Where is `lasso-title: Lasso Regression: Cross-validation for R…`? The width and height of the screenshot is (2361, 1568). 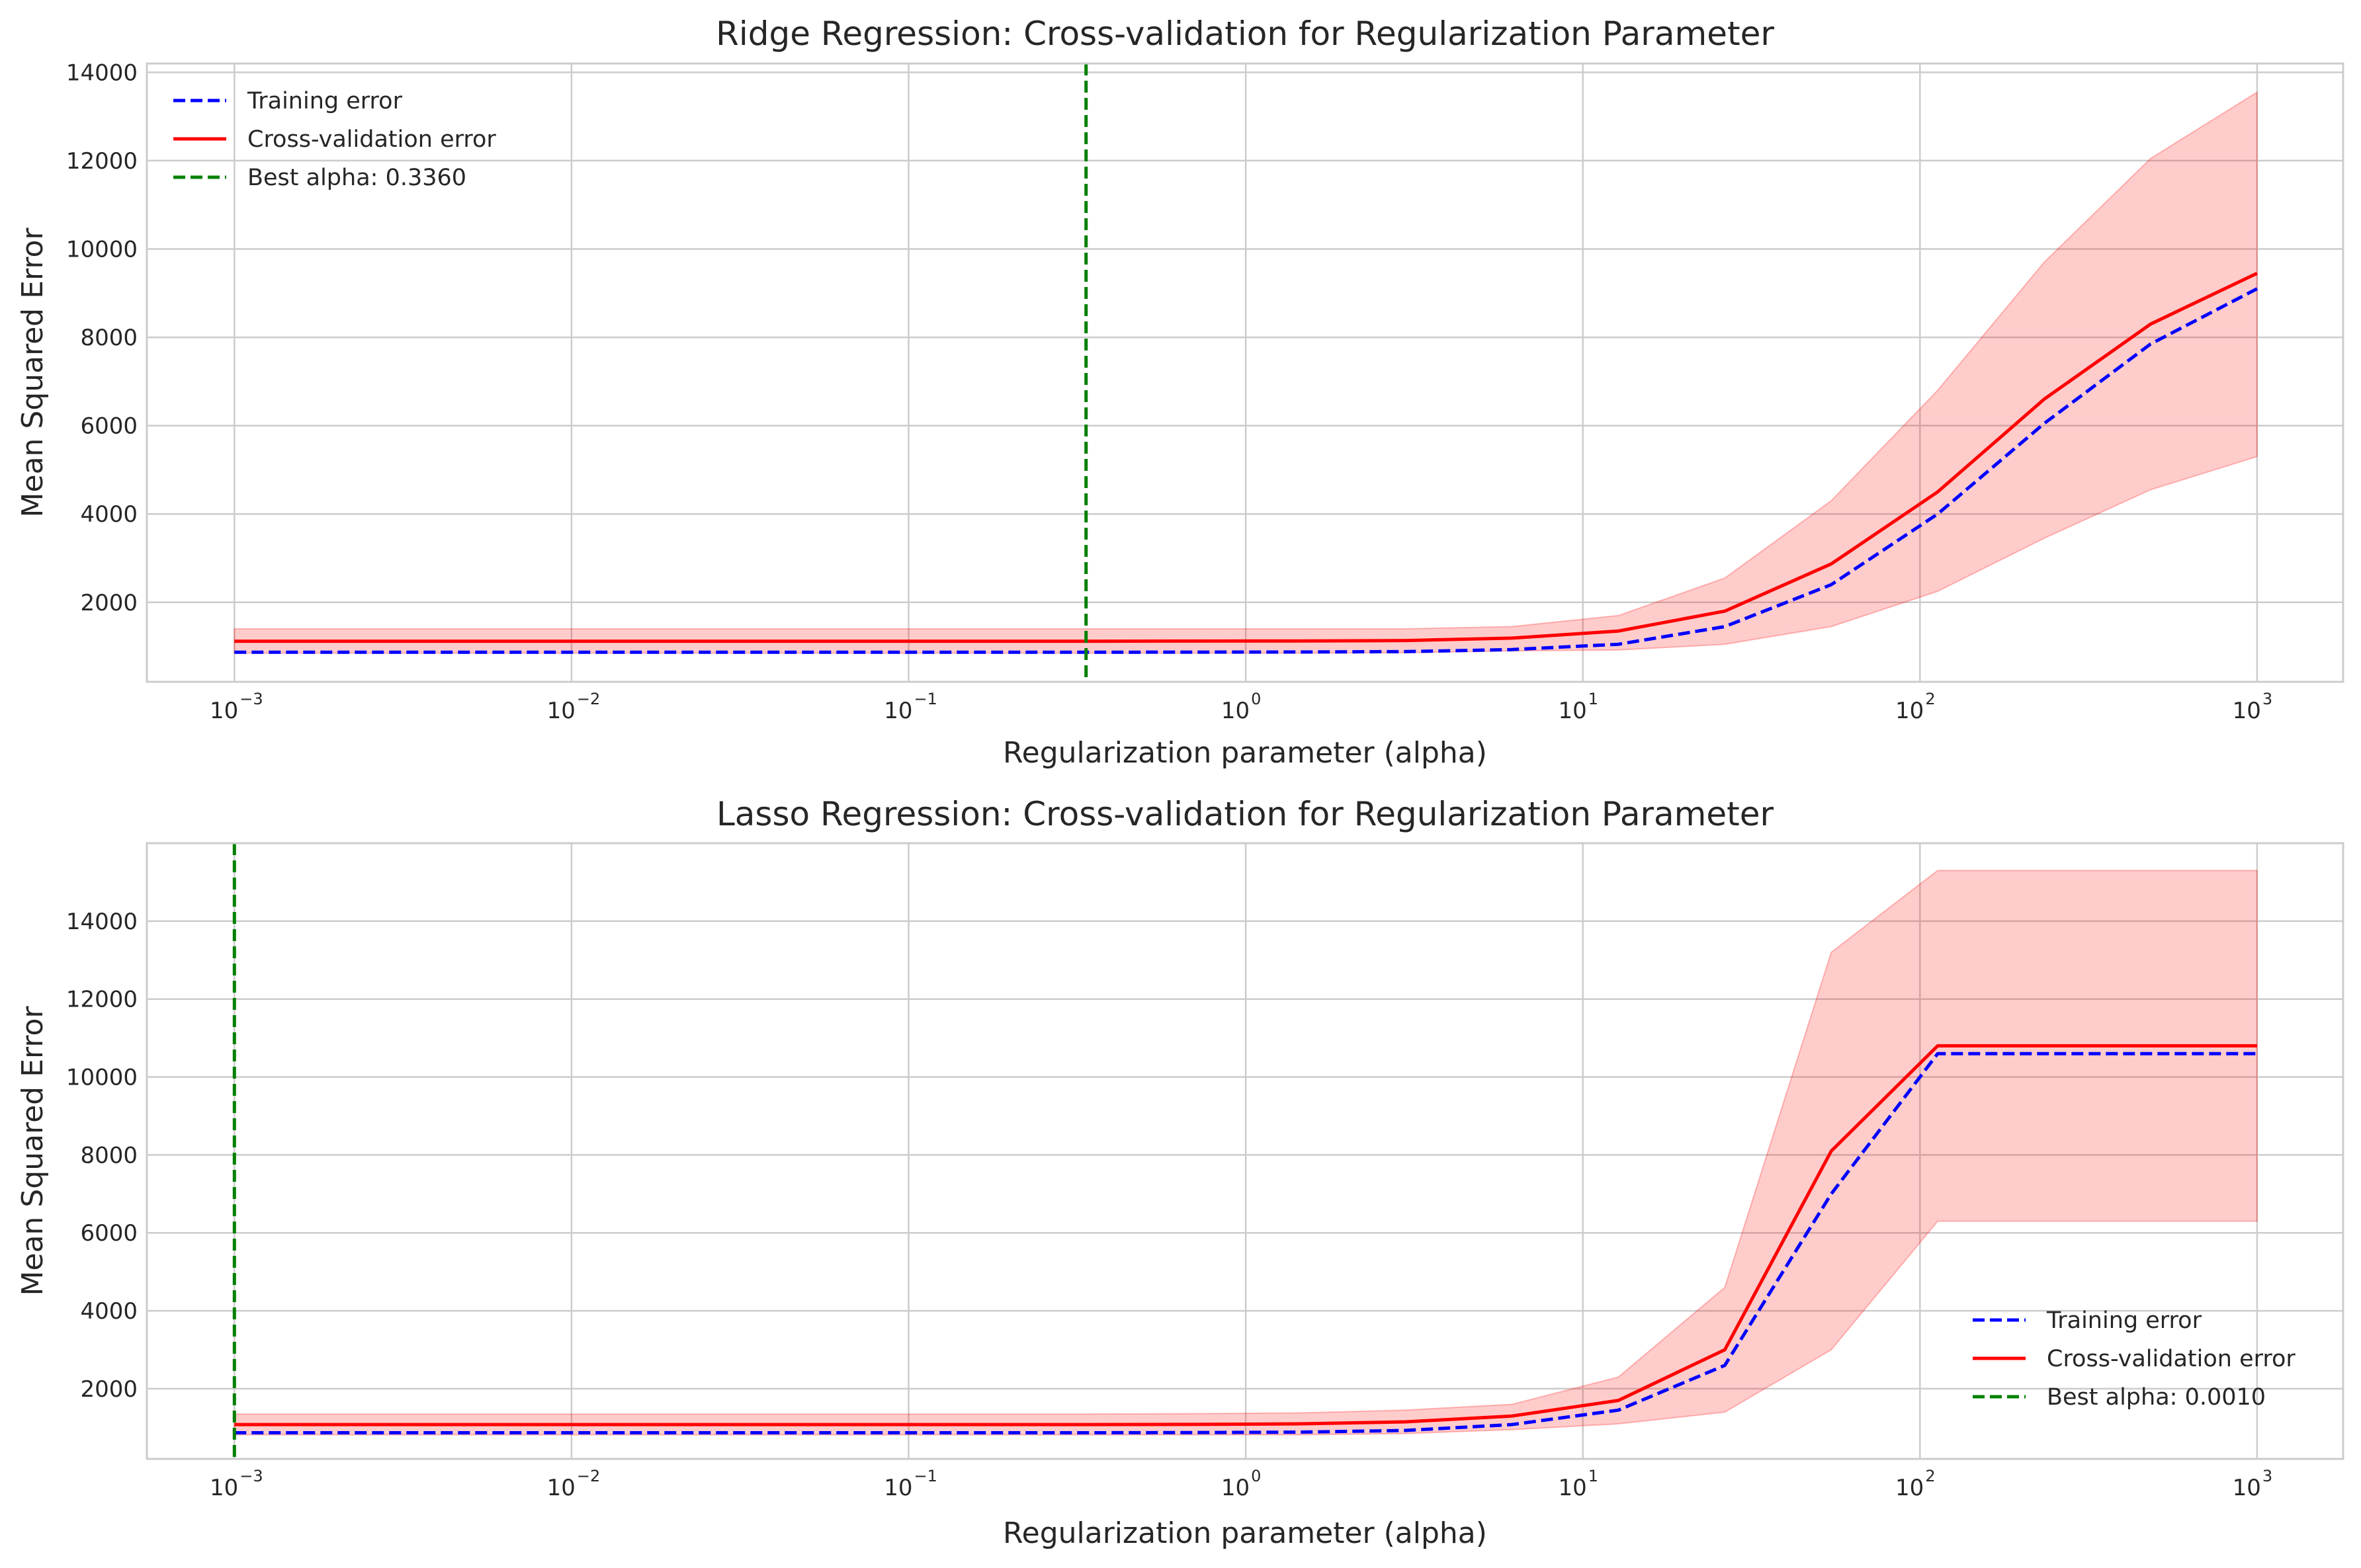
lasso-title: Lasso Regression: Cross-validation for R… is located at coordinates (1245, 814).